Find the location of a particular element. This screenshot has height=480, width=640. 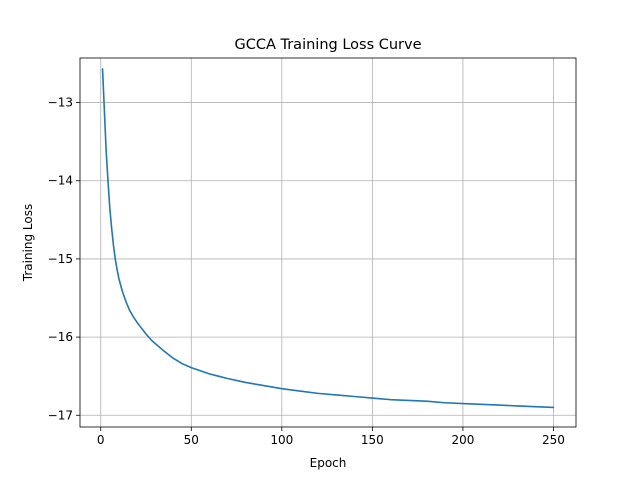

x-tick-label: 50 is located at coordinates (191, 440).